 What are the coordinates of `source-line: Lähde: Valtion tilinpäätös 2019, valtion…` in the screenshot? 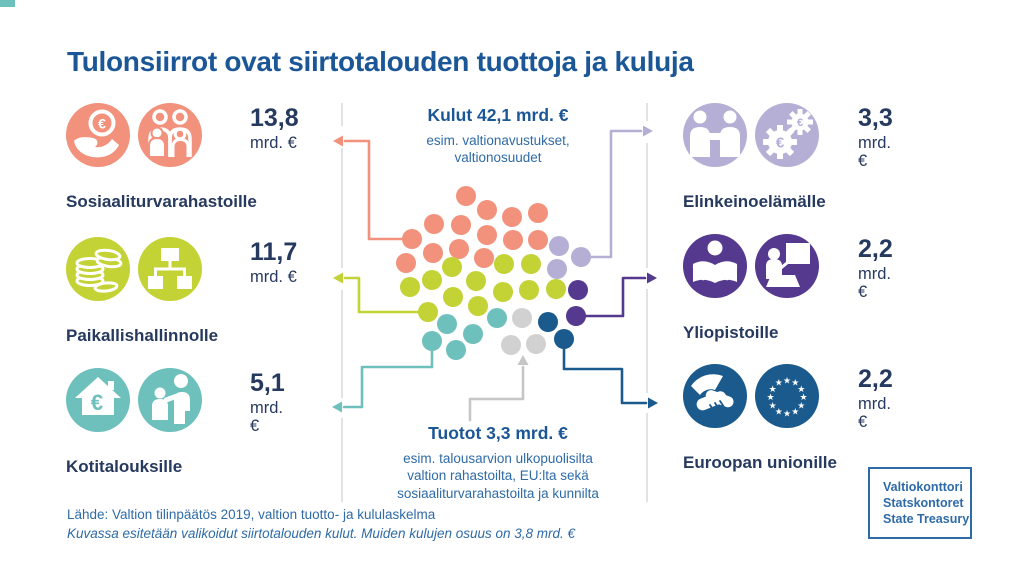 It's located at (251, 514).